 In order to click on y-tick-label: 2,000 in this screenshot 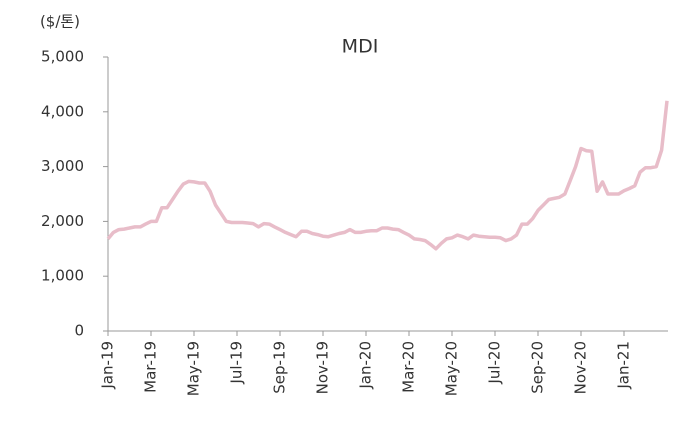, I will do `click(62, 221)`.